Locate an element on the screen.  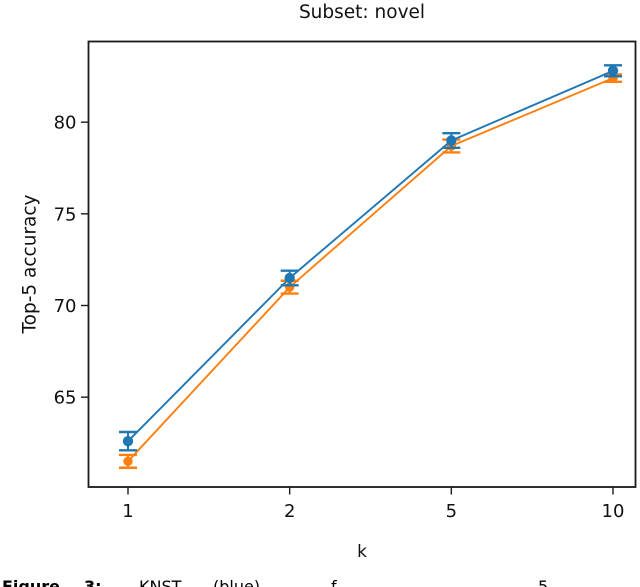
caption-fragment: f is located at coordinates (334, 582).